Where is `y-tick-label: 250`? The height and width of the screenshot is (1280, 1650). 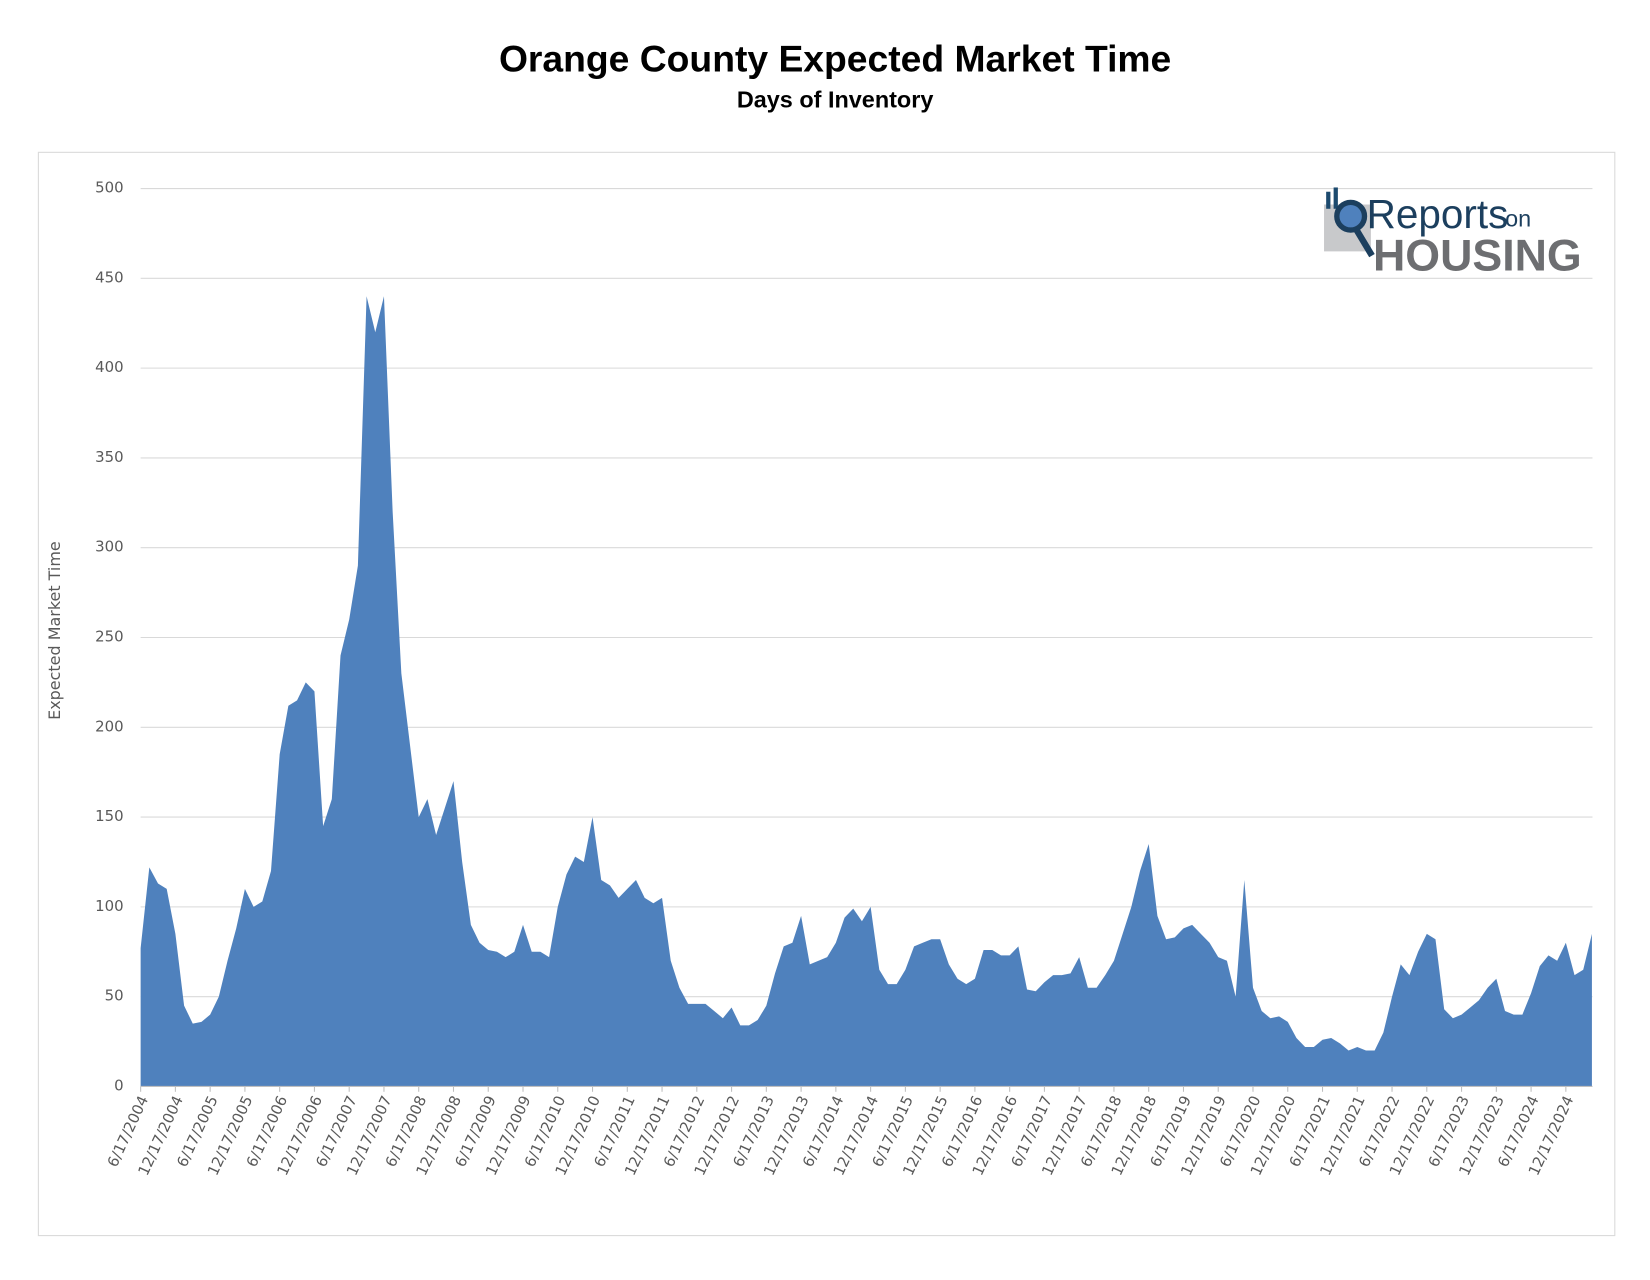 y-tick-label: 250 is located at coordinates (109, 637).